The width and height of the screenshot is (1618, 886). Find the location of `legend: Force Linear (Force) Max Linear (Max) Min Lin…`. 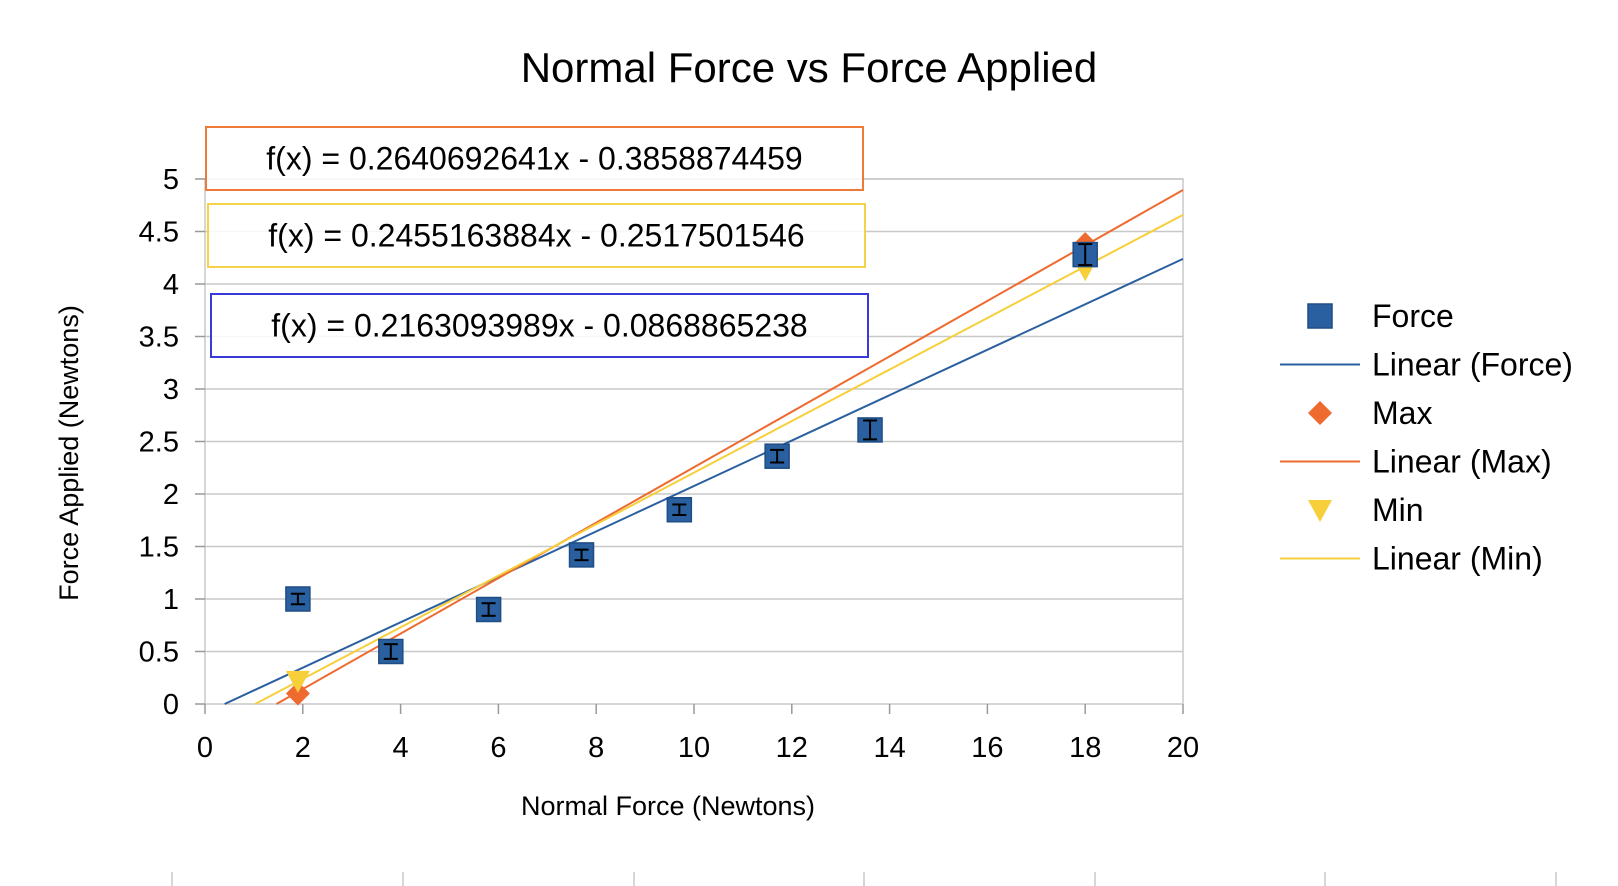

legend: Force Linear (Force) Max Linear (Max) Min Lin… is located at coordinates (1426, 437).